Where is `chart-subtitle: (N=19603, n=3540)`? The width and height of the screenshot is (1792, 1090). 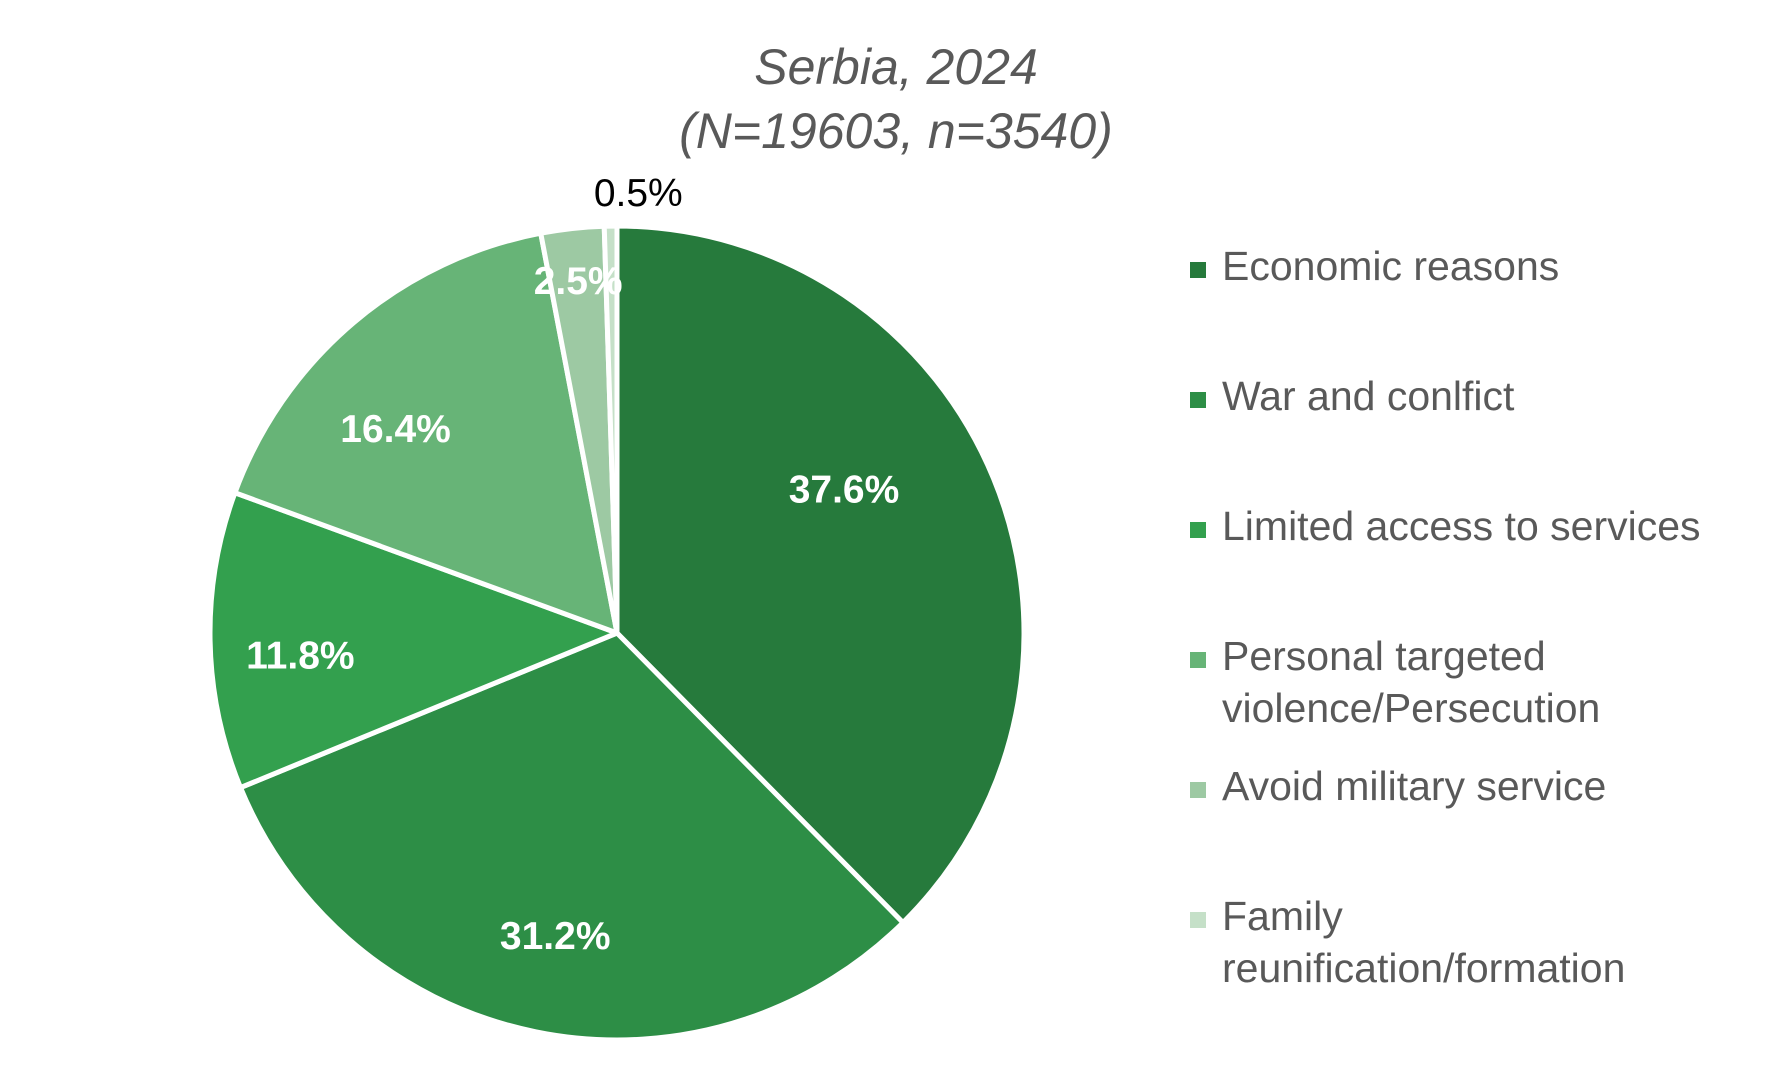 chart-subtitle: (N=19603, n=3540) is located at coordinates (896, 131).